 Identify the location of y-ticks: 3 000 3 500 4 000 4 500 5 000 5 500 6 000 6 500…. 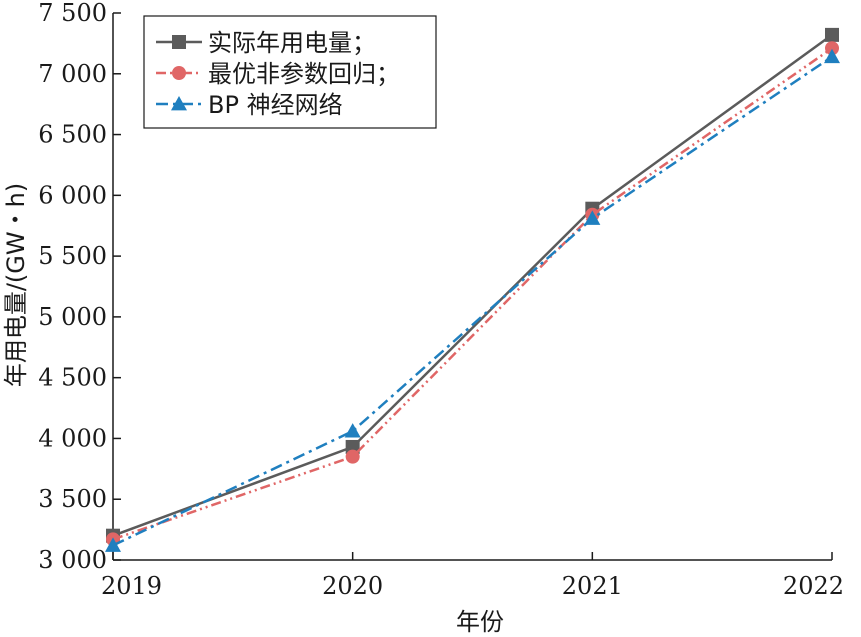
(79, 287).